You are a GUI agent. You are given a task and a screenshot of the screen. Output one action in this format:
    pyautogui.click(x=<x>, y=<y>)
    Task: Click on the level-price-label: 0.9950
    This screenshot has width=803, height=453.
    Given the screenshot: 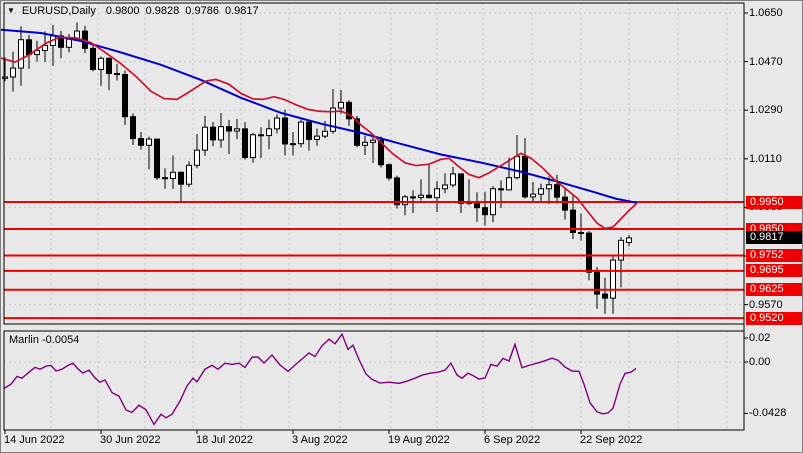 What is the action you would take?
    pyautogui.click(x=774, y=202)
    